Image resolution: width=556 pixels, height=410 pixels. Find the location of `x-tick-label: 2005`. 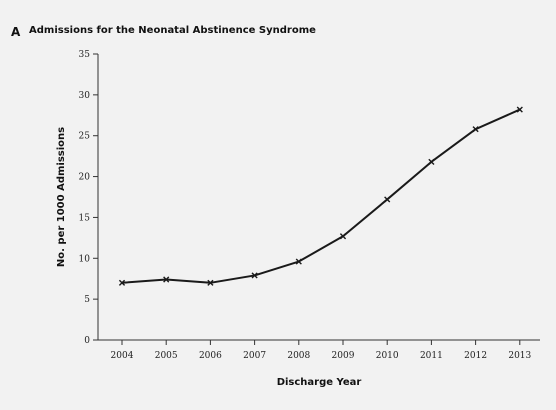

x-tick-label: 2005 is located at coordinates (166, 356).